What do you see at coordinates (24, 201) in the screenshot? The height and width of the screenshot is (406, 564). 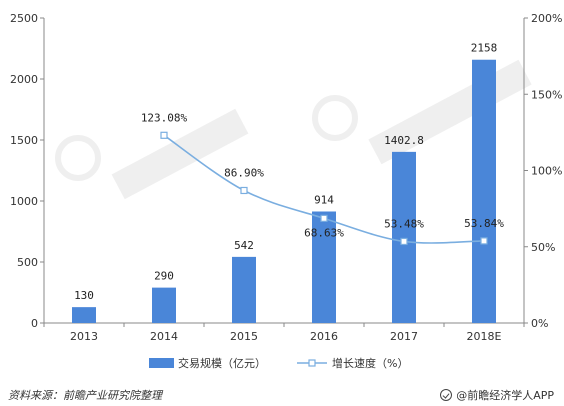 I see `y-left-tick-label: 1000` at bounding box center [24, 201].